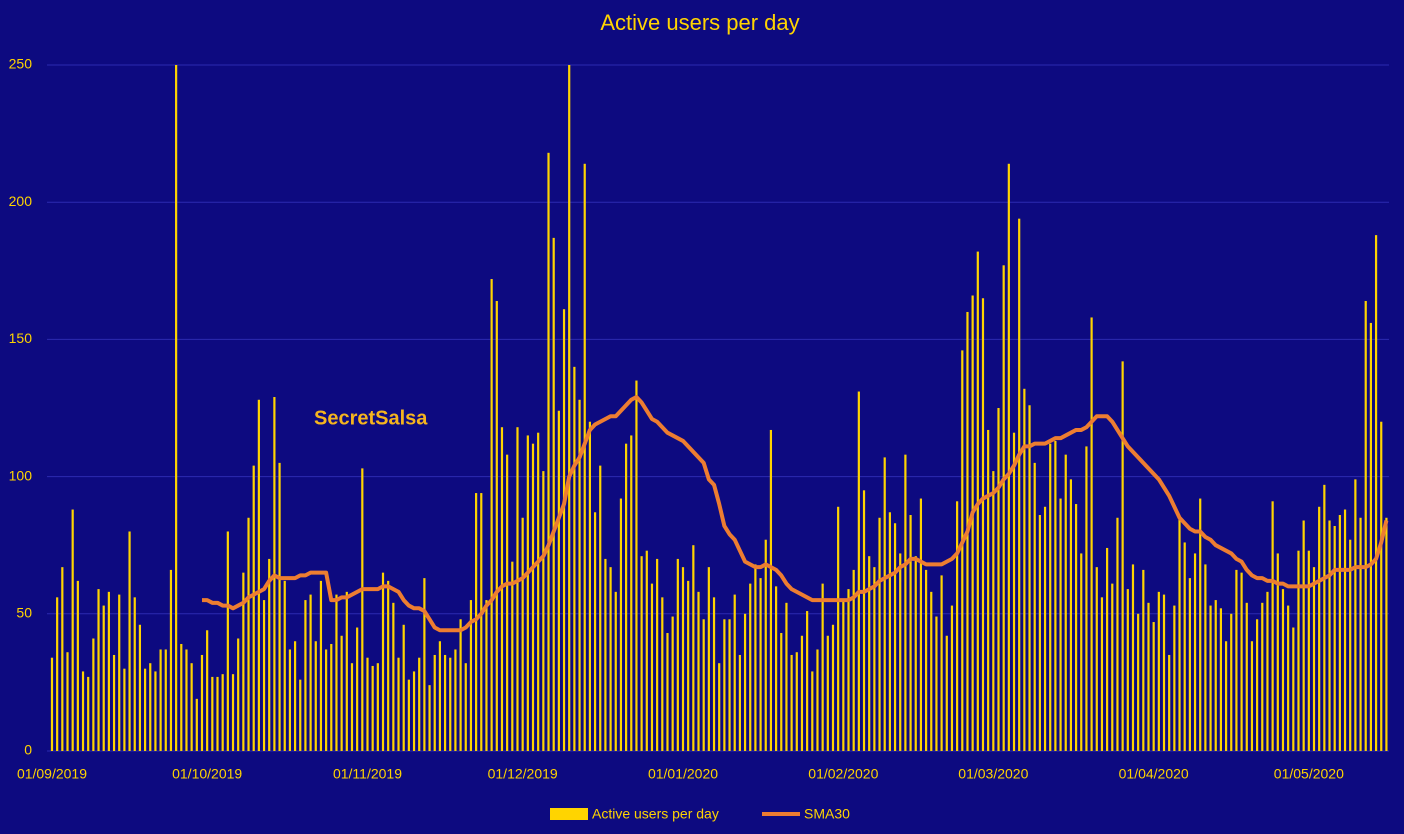  I want to click on y-tick-label: 250, so click(21, 64).